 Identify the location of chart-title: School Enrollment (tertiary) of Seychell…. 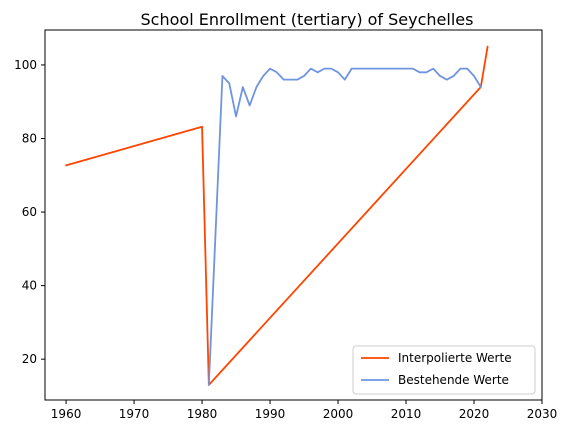
(307, 19).